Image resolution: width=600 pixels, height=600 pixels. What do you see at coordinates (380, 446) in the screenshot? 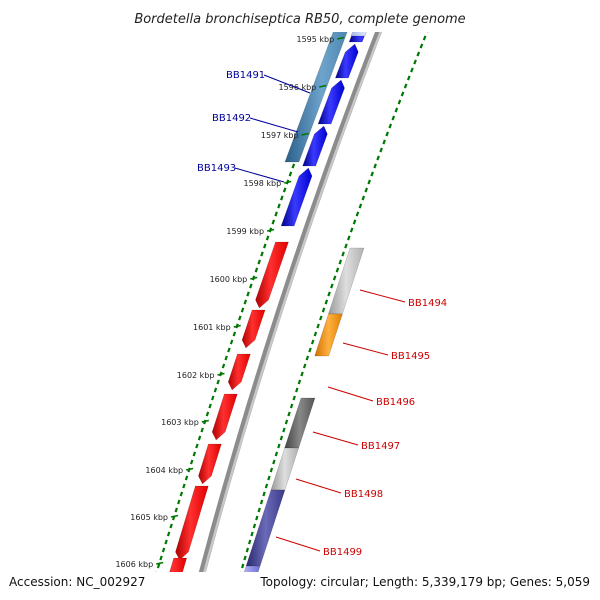
I see `gene-label-right: BB1497` at bounding box center [380, 446].